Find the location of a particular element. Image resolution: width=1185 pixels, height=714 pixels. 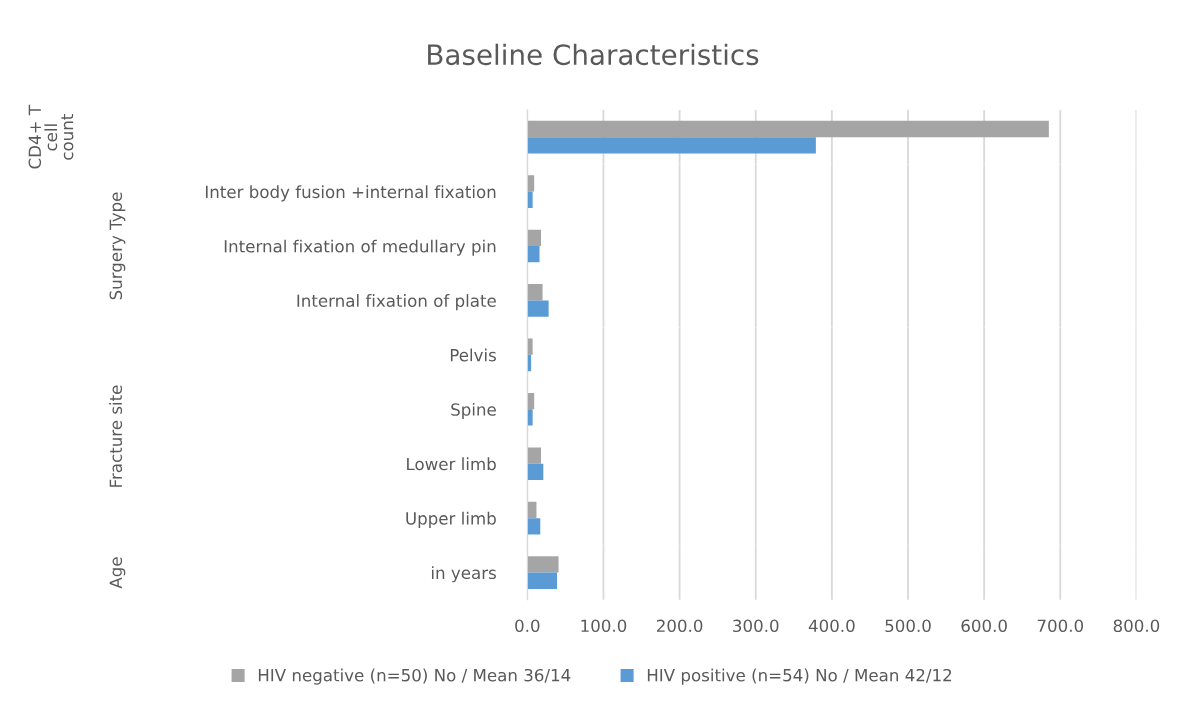

y-tick-label: Internal fixation of medullary pin is located at coordinates (360, 247).